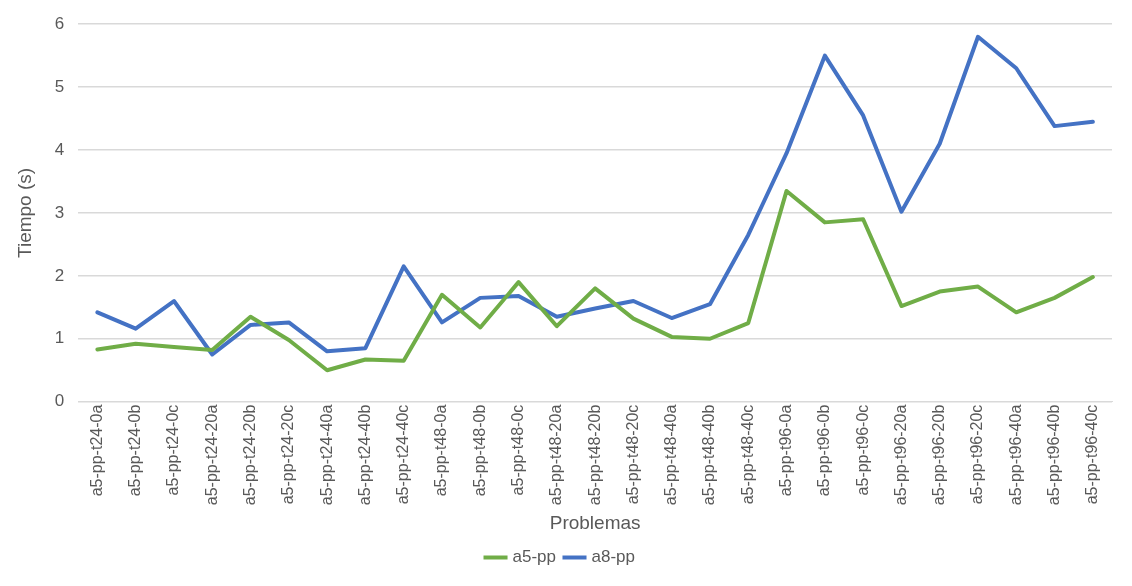  What do you see at coordinates (96, 450) in the screenshot?
I see `x-tick-label: a5-pp-t24-0a` at bounding box center [96, 450].